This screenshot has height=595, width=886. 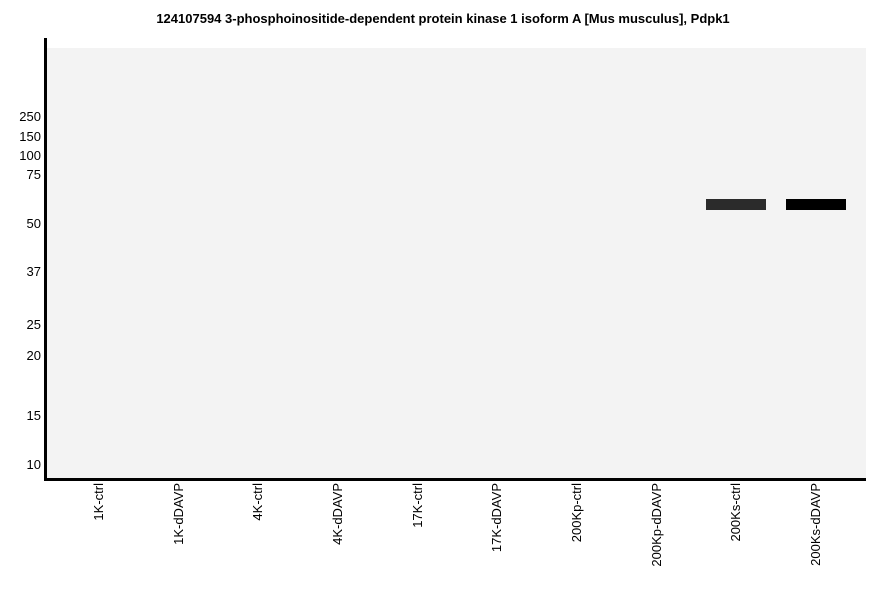 I want to click on y-tick-label-10: 10, so click(x=33, y=464).